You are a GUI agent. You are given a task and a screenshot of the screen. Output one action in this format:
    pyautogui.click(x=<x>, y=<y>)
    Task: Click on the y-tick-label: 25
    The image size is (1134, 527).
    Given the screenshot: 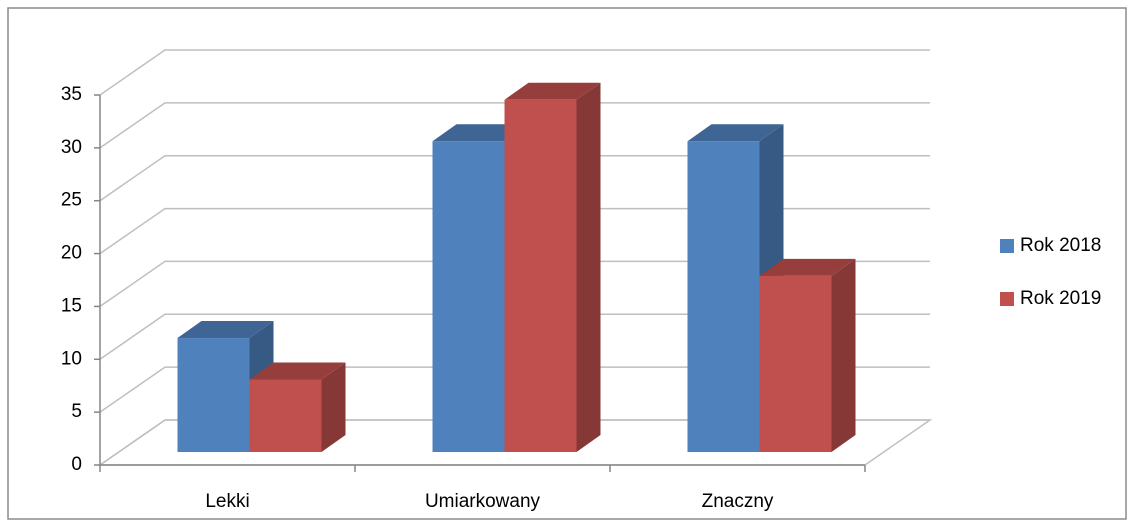 What is the action you would take?
    pyautogui.click(x=71, y=200)
    